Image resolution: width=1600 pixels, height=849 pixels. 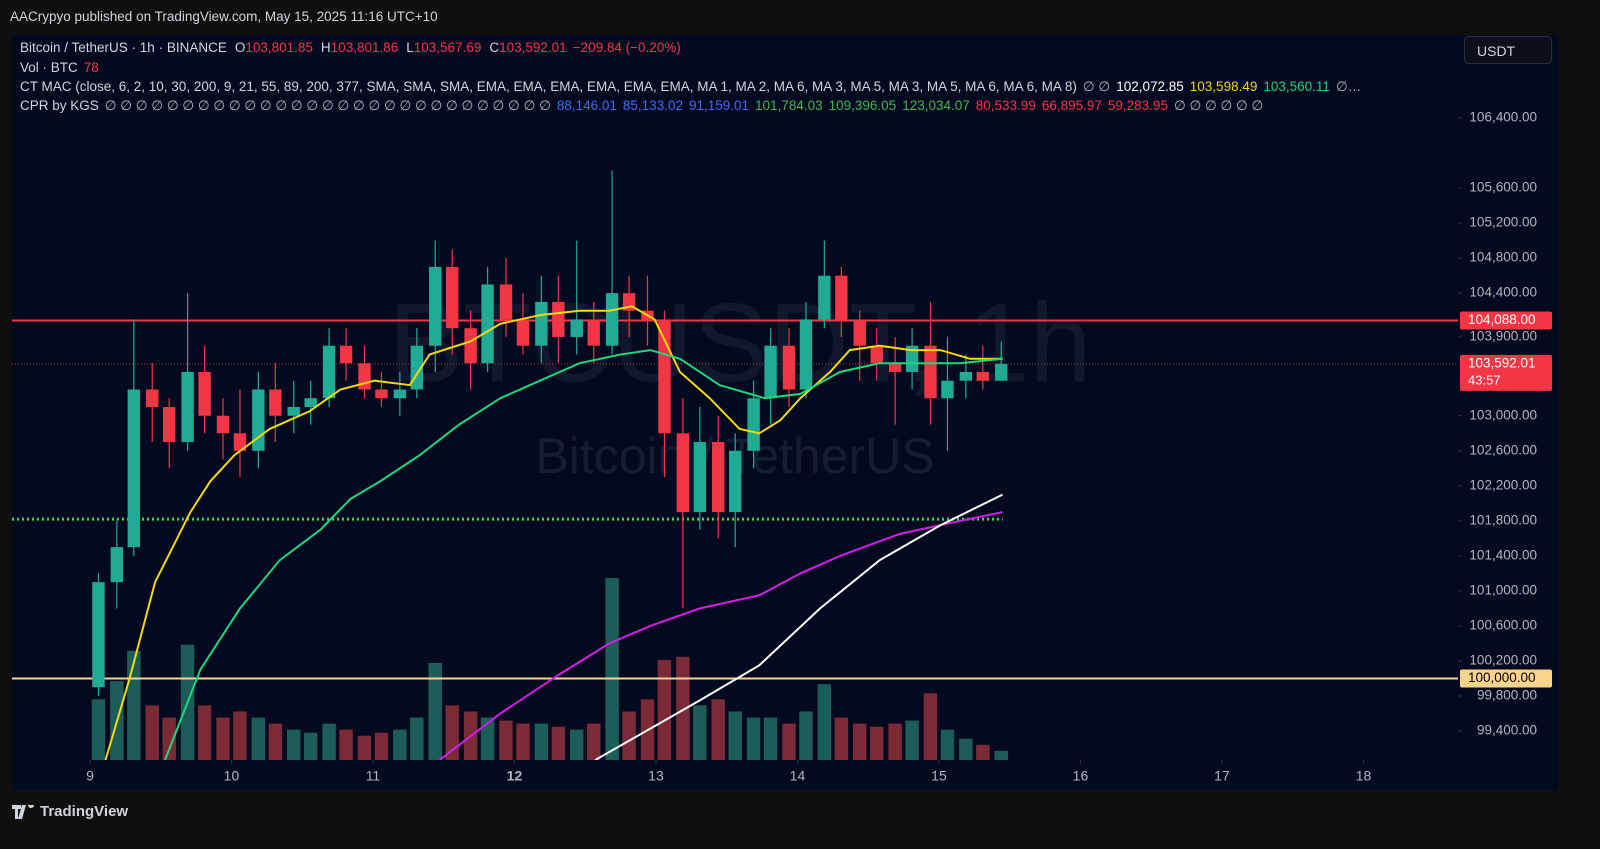 I want to click on y-tick-label: 101,400.00, so click(x=1503, y=554).